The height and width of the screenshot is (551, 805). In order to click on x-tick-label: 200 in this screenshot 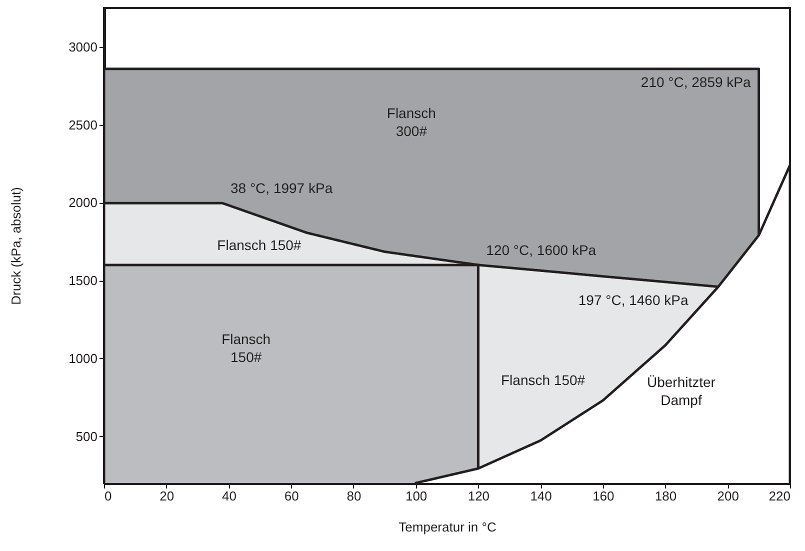, I will do `click(728, 496)`.